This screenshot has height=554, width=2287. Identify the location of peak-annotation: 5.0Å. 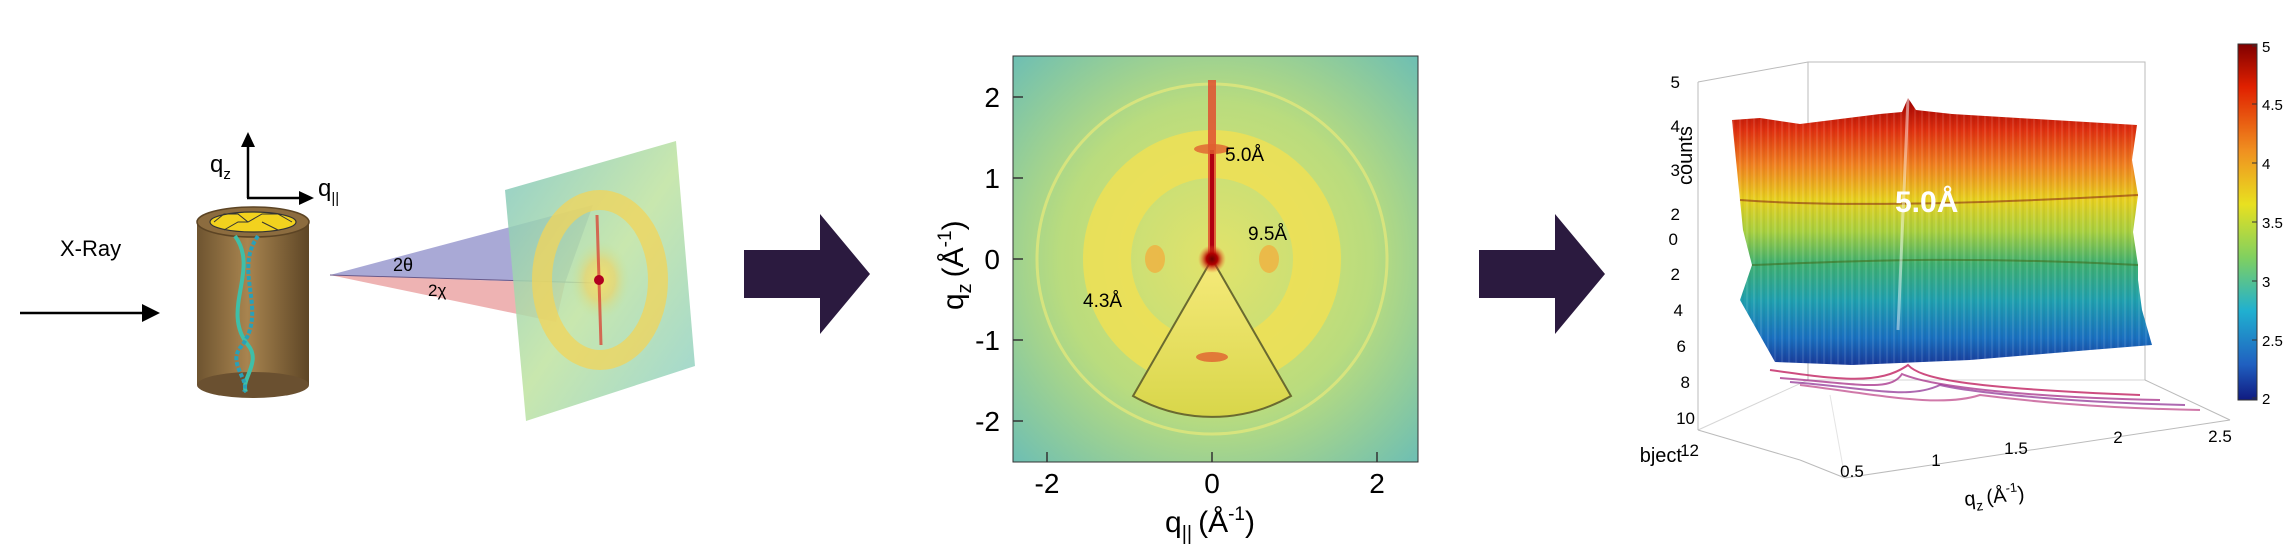
(1926, 202).